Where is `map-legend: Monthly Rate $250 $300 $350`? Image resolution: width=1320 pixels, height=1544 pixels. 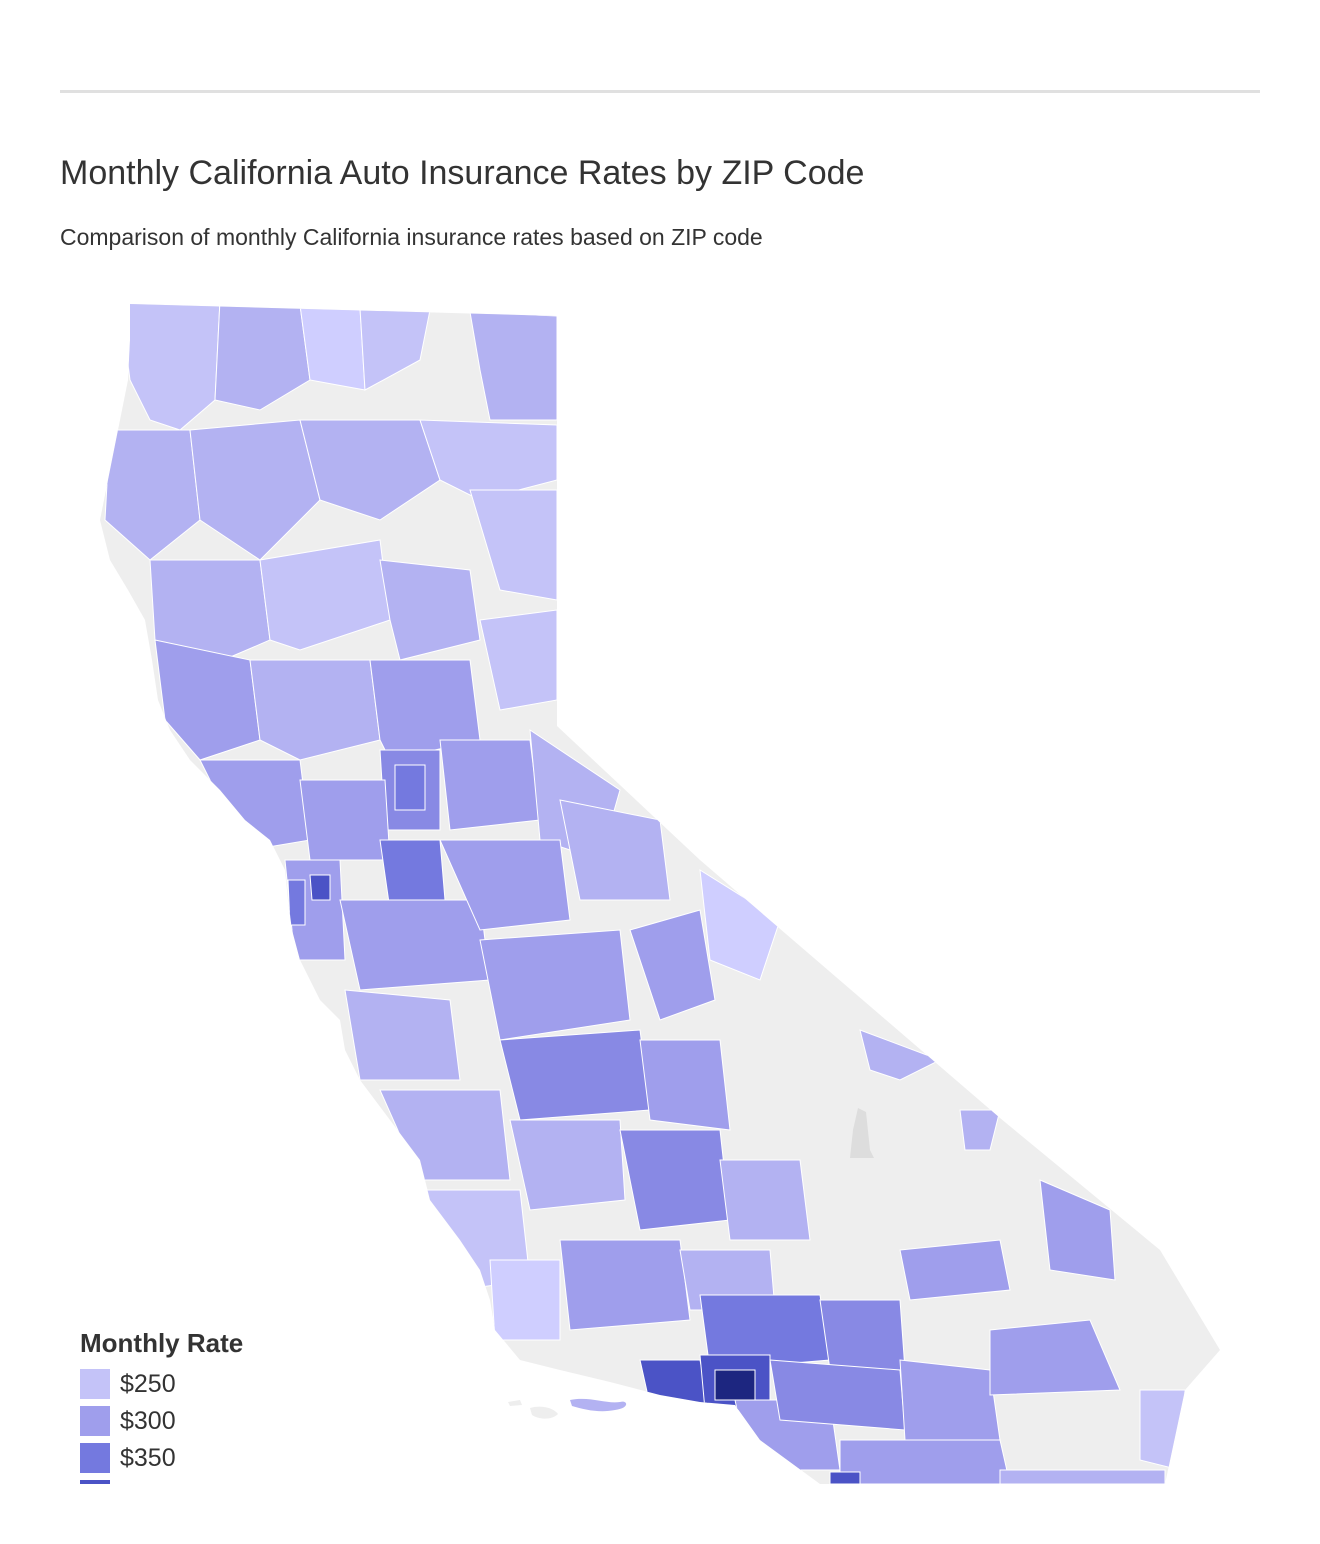
map-legend: Monthly Rate $250 $300 $350 is located at coordinates (210, 1406).